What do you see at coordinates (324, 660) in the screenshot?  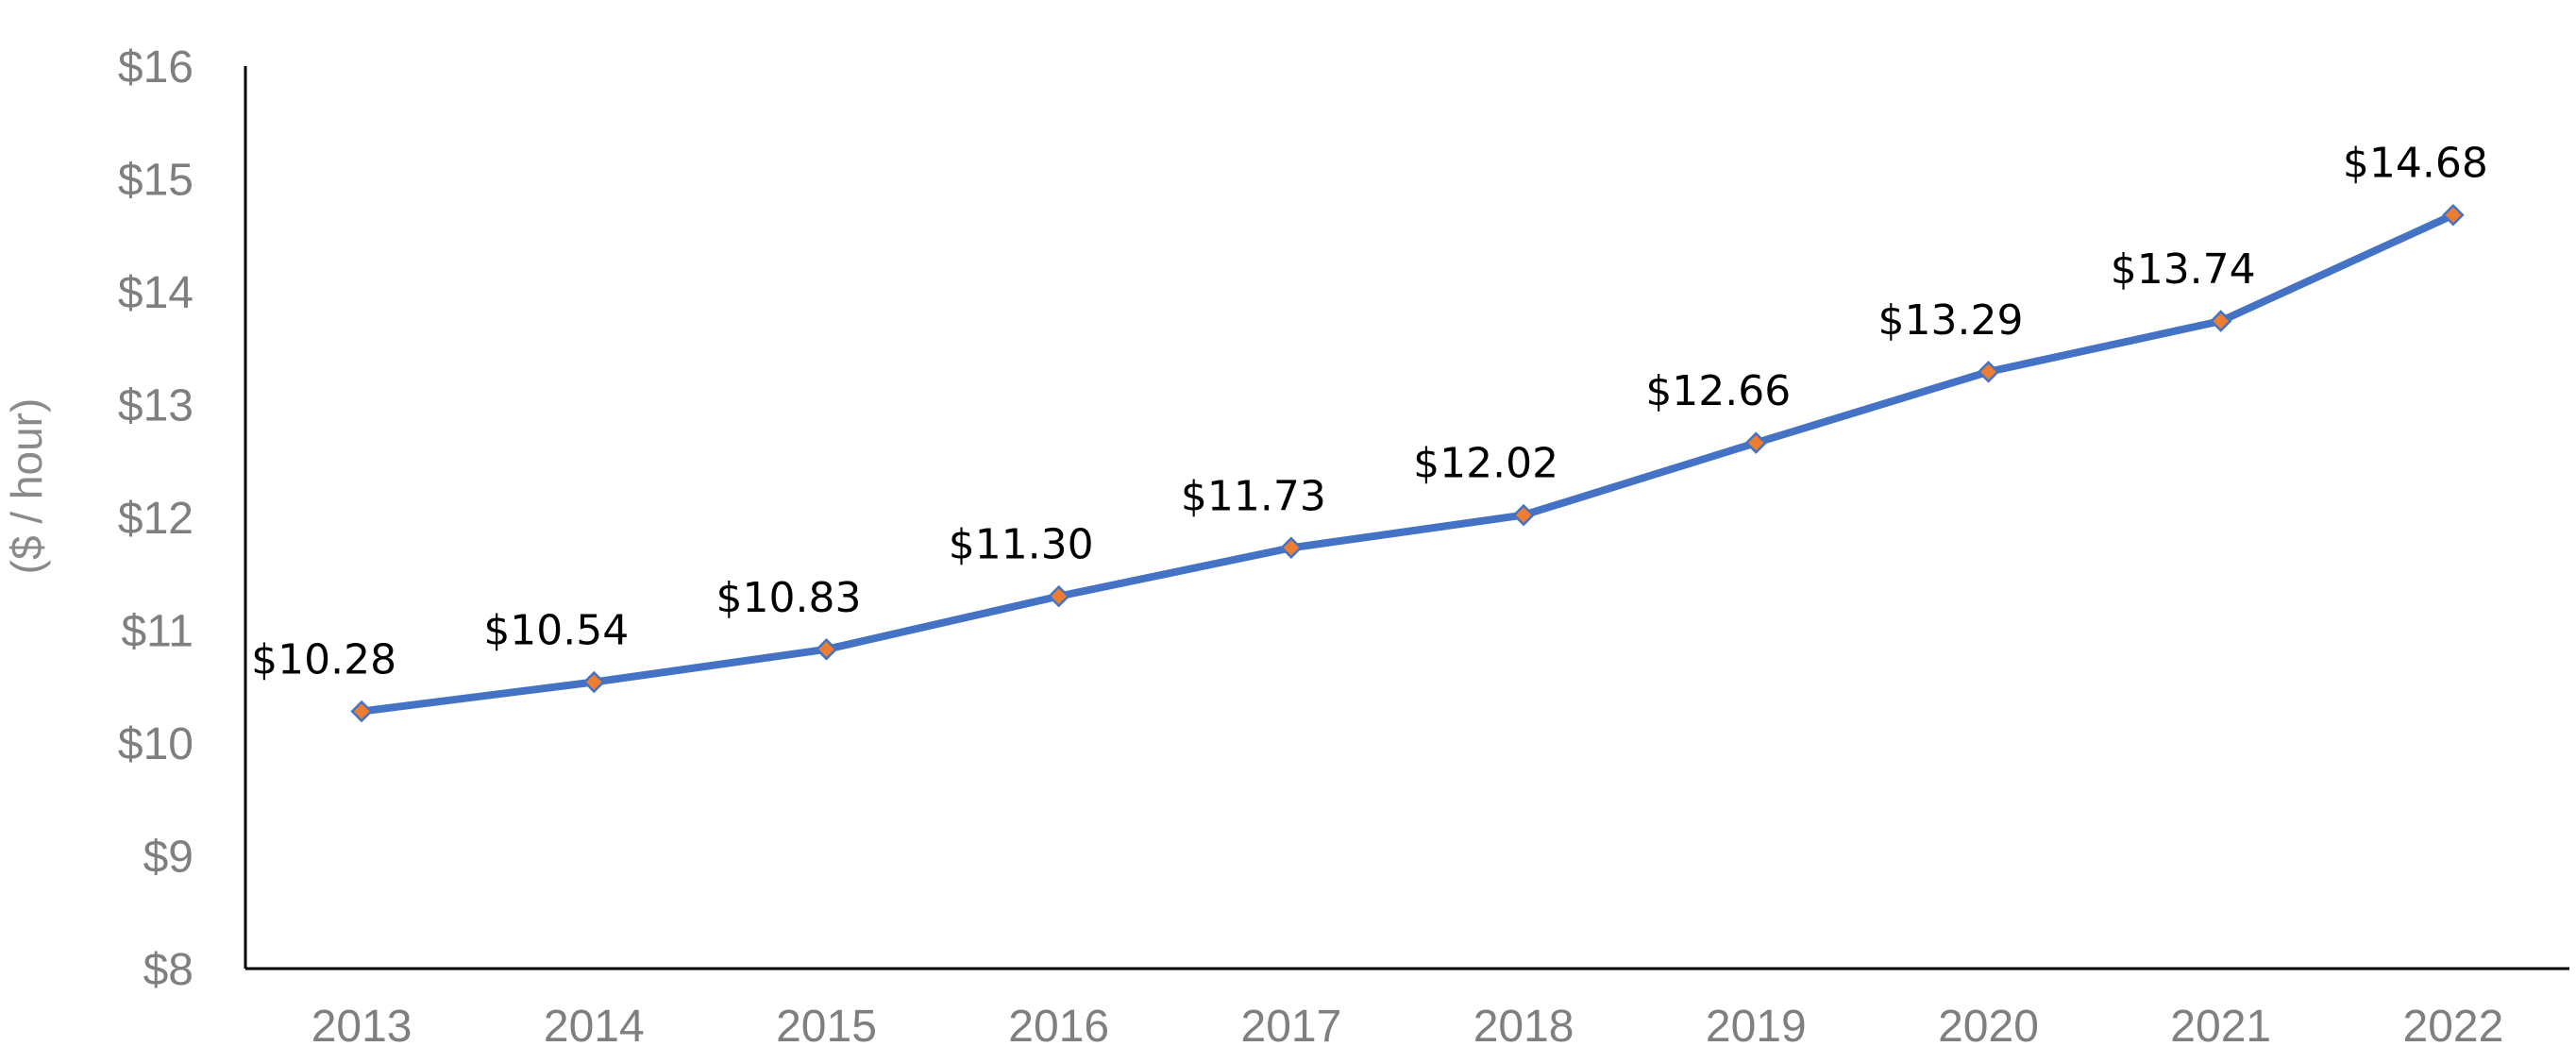 I see `data-label: $10.28` at bounding box center [324, 660].